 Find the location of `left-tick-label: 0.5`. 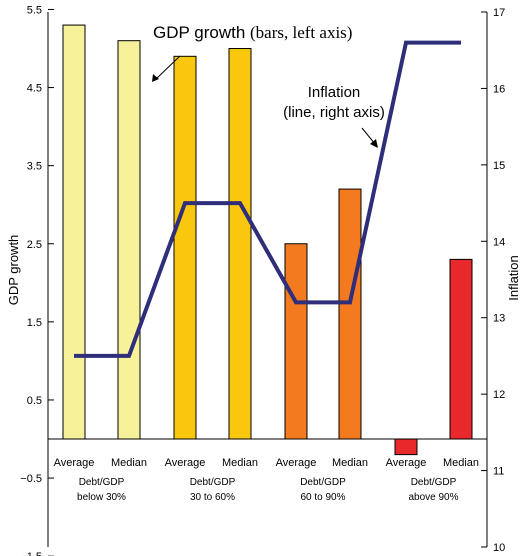

left-tick-label: 0.5 is located at coordinates (34, 401).